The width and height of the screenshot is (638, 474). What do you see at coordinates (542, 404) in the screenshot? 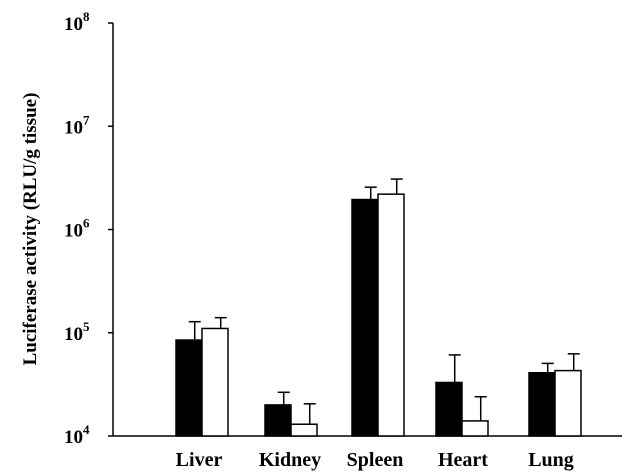
I see `bar-lung-s1` at bounding box center [542, 404].